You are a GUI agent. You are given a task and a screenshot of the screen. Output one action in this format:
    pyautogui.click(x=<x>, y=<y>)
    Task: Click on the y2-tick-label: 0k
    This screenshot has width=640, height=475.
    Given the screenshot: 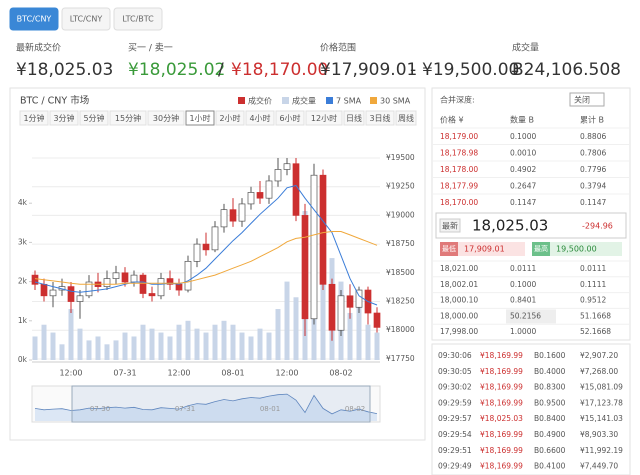 What is the action you would take?
    pyautogui.click(x=23, y=359)
    